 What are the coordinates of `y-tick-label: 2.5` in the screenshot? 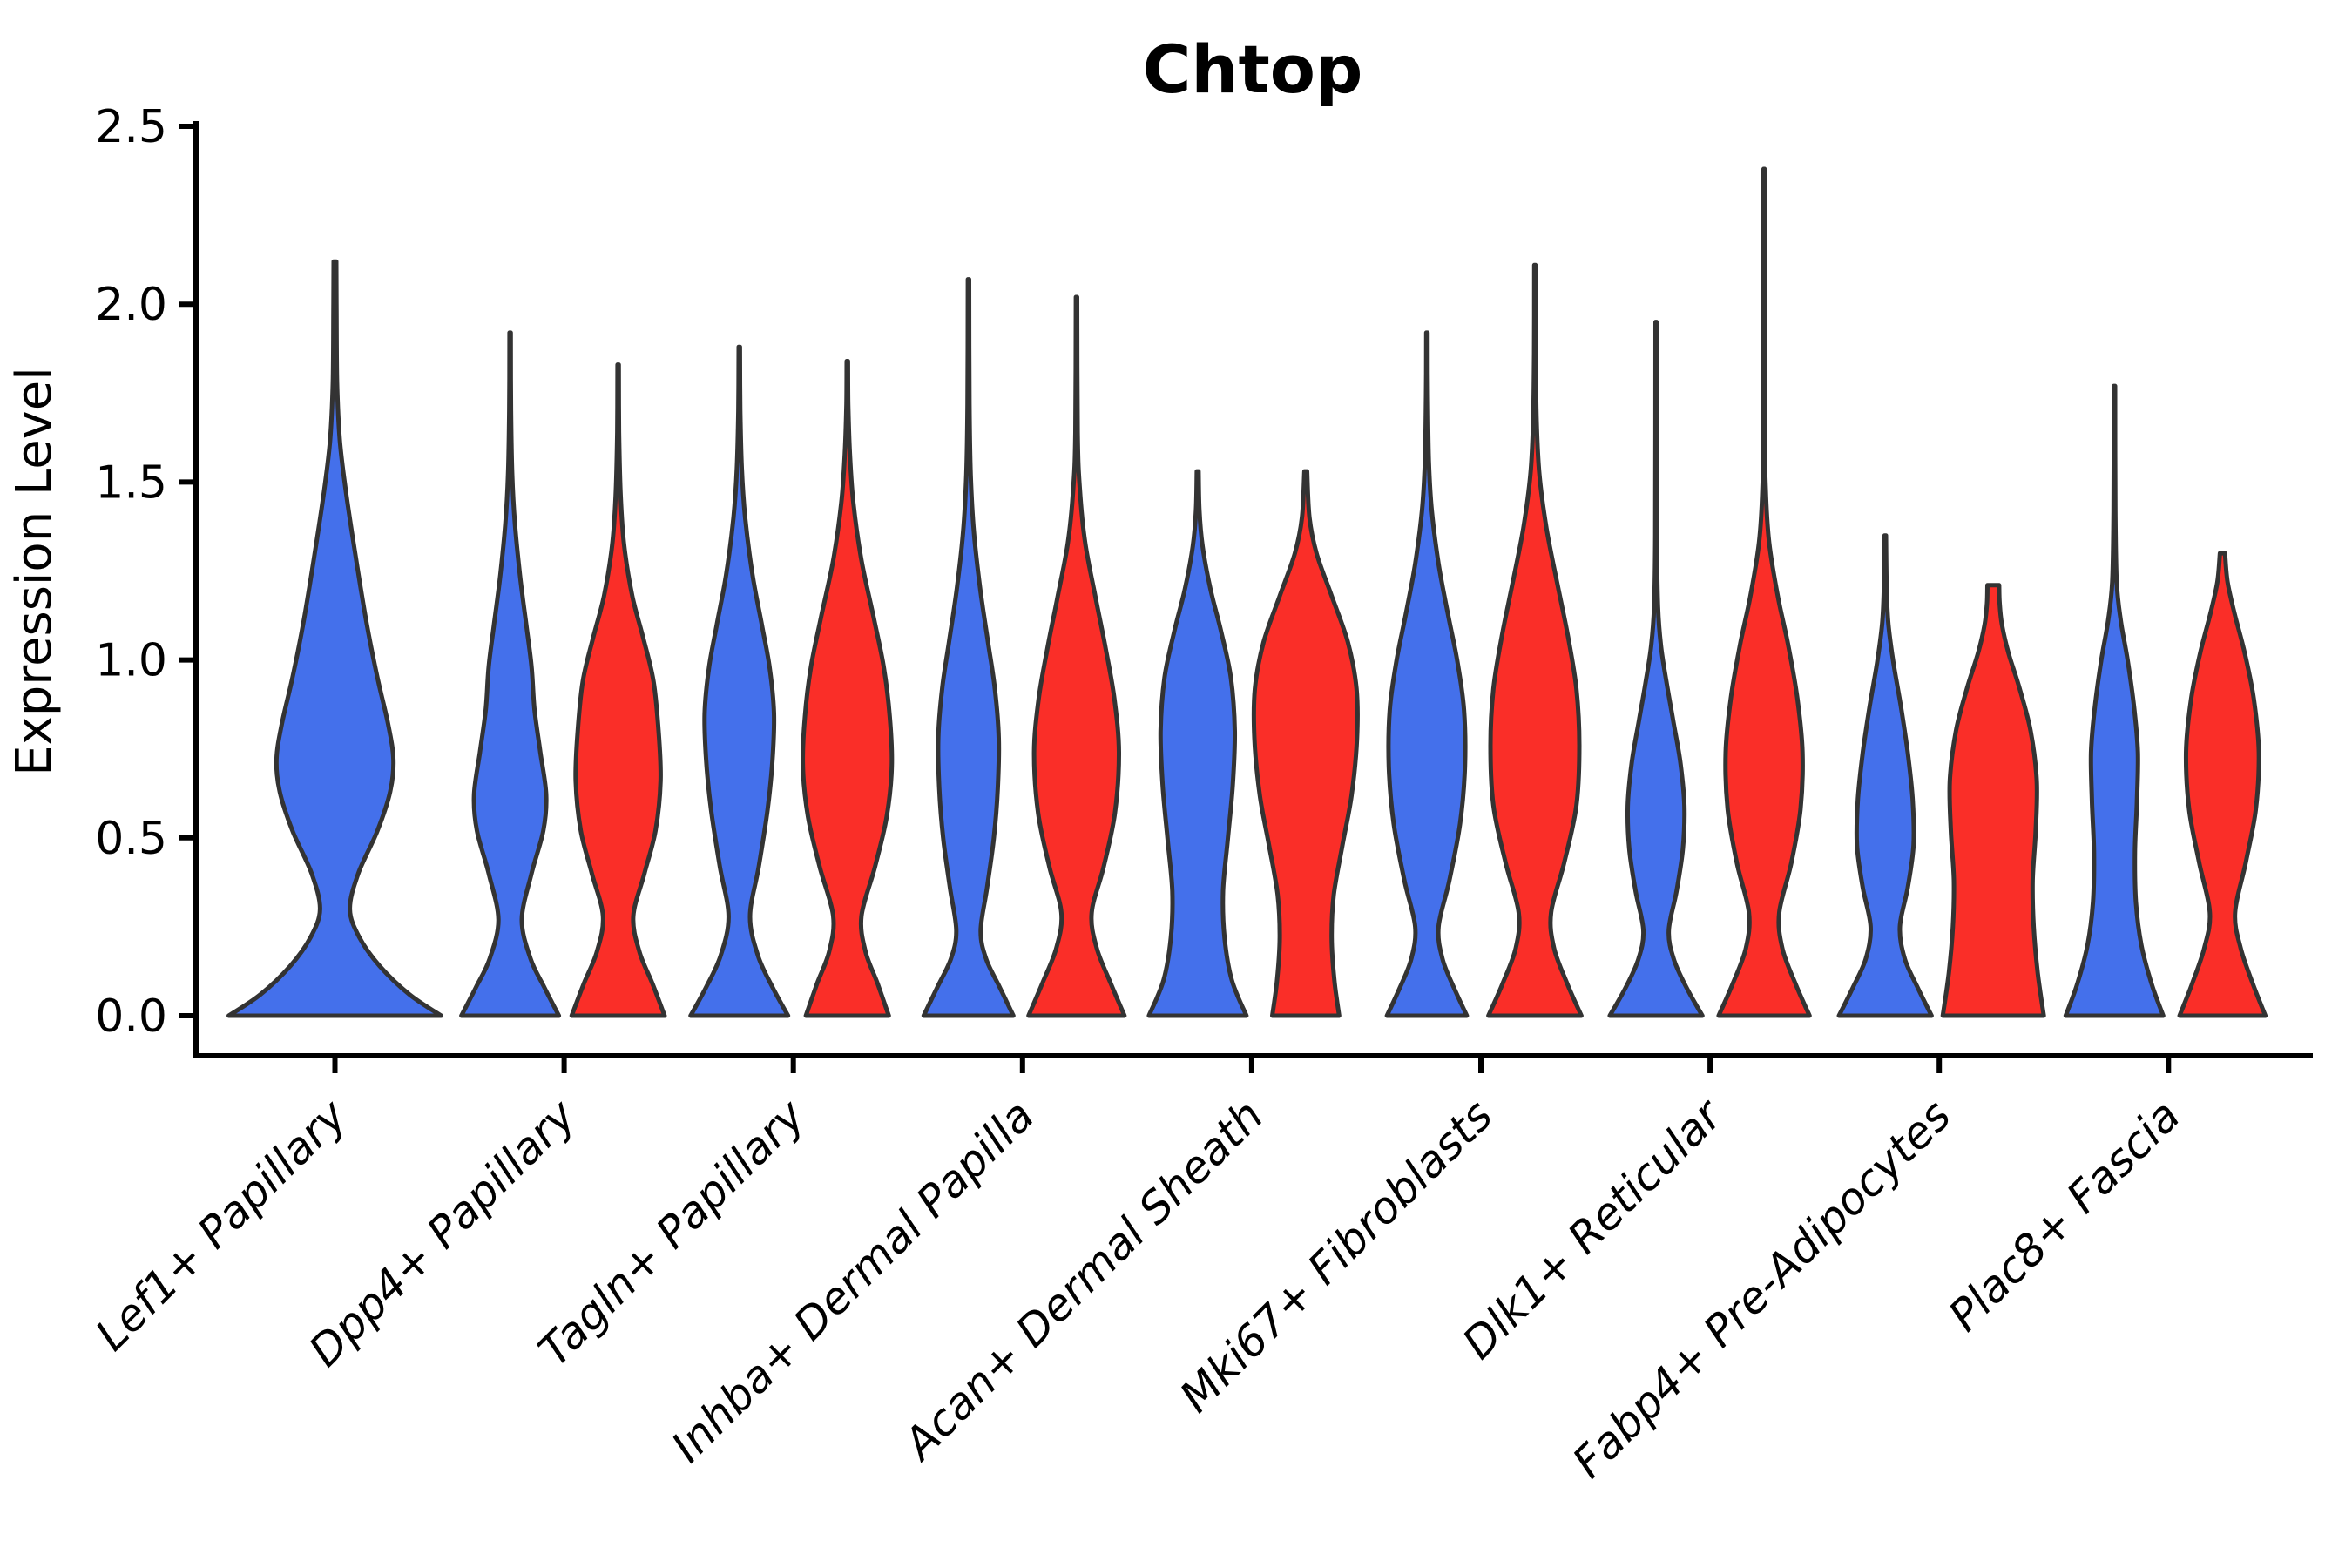 It's located at (131, 127).